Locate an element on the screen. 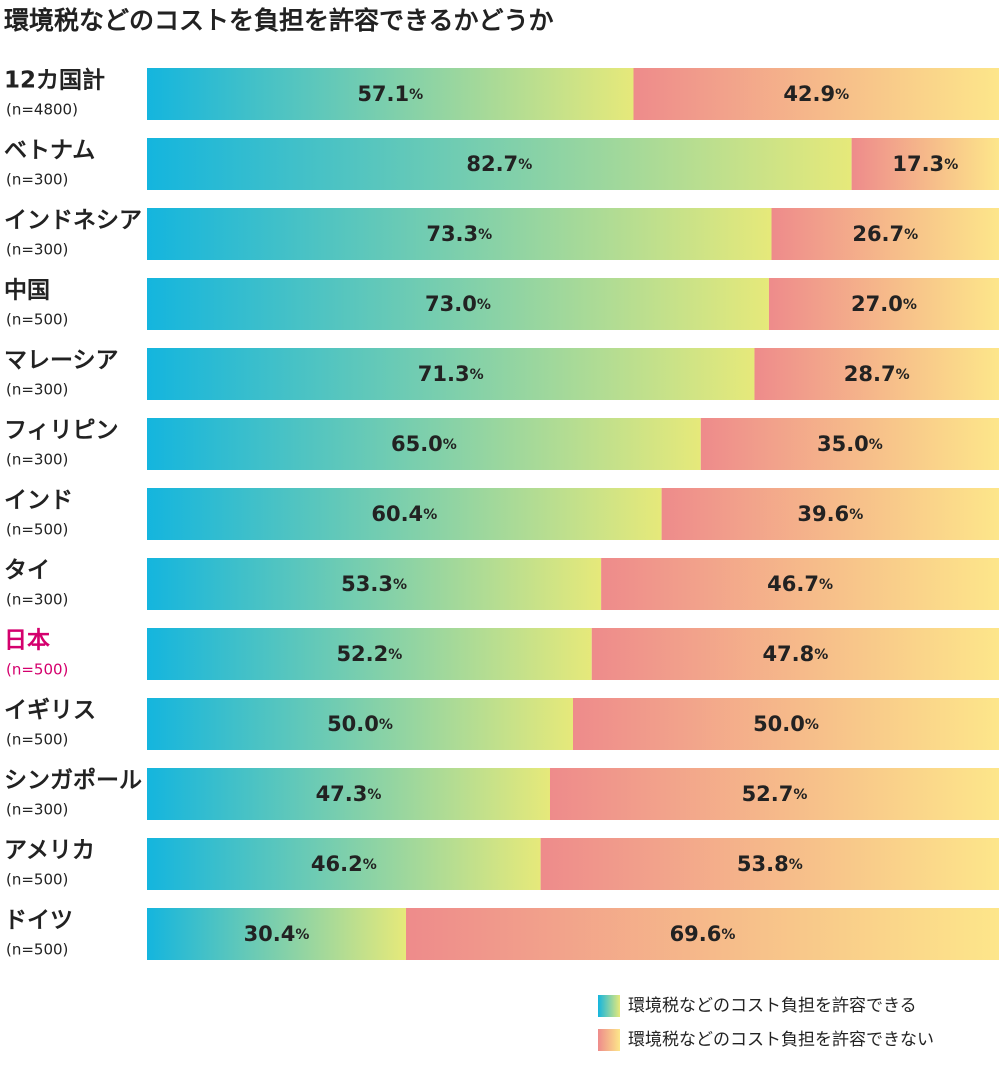 This screenshot has height=1065, width=1000. category-label: 12カ国計 is located at coordinates (54, 80).